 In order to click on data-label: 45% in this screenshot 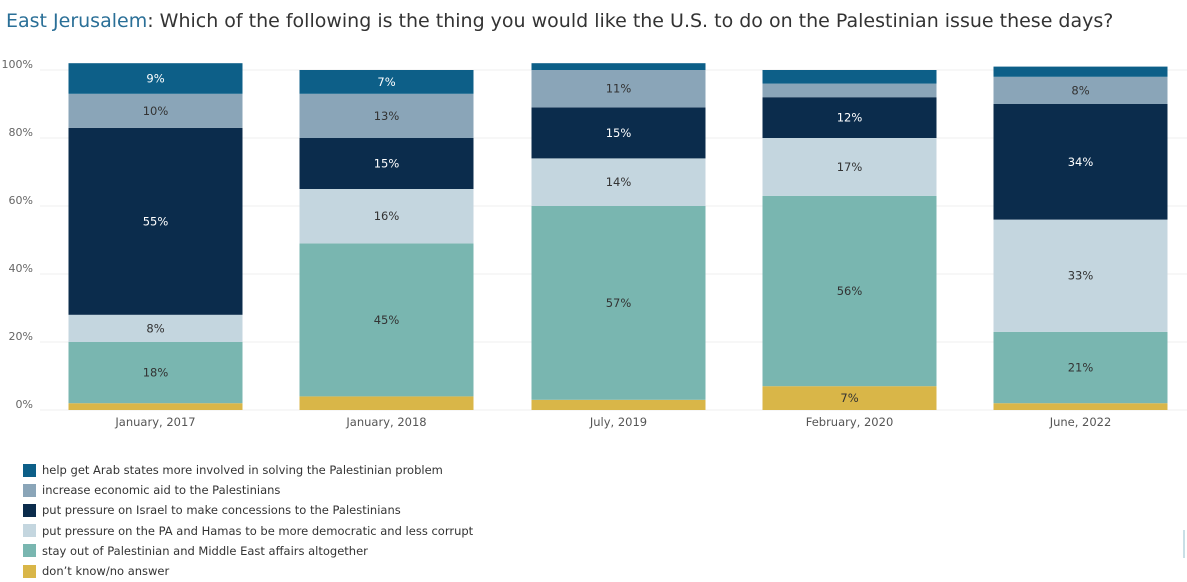, I will do `click(387, 320)`.